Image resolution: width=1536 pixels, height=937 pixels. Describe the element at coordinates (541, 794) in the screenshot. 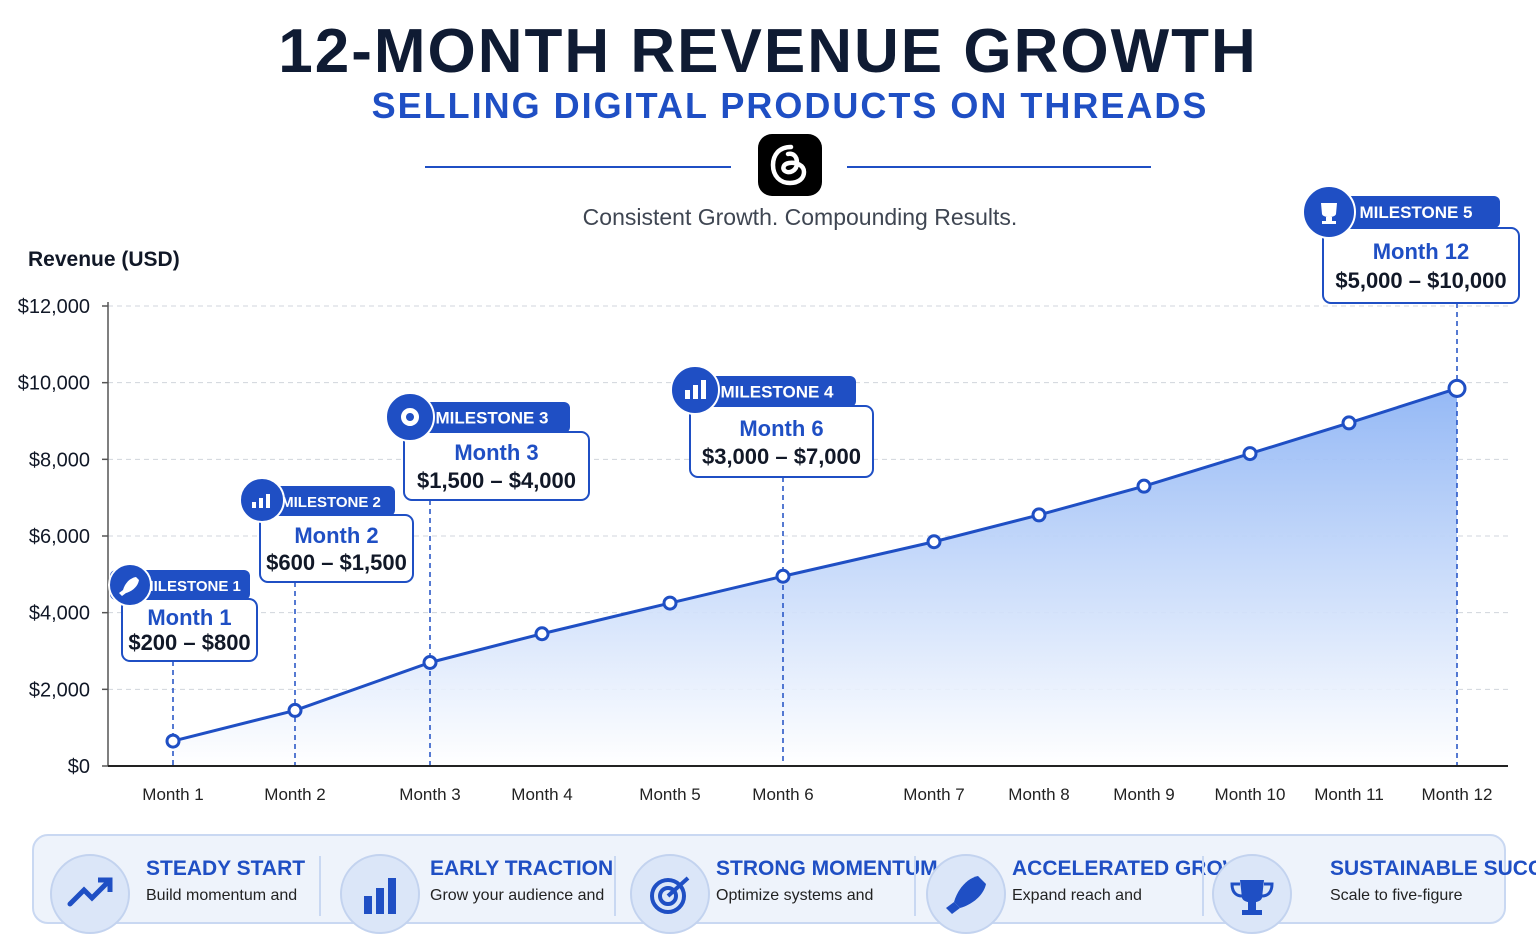

I see `x-tick-label: Month 4` at that location.